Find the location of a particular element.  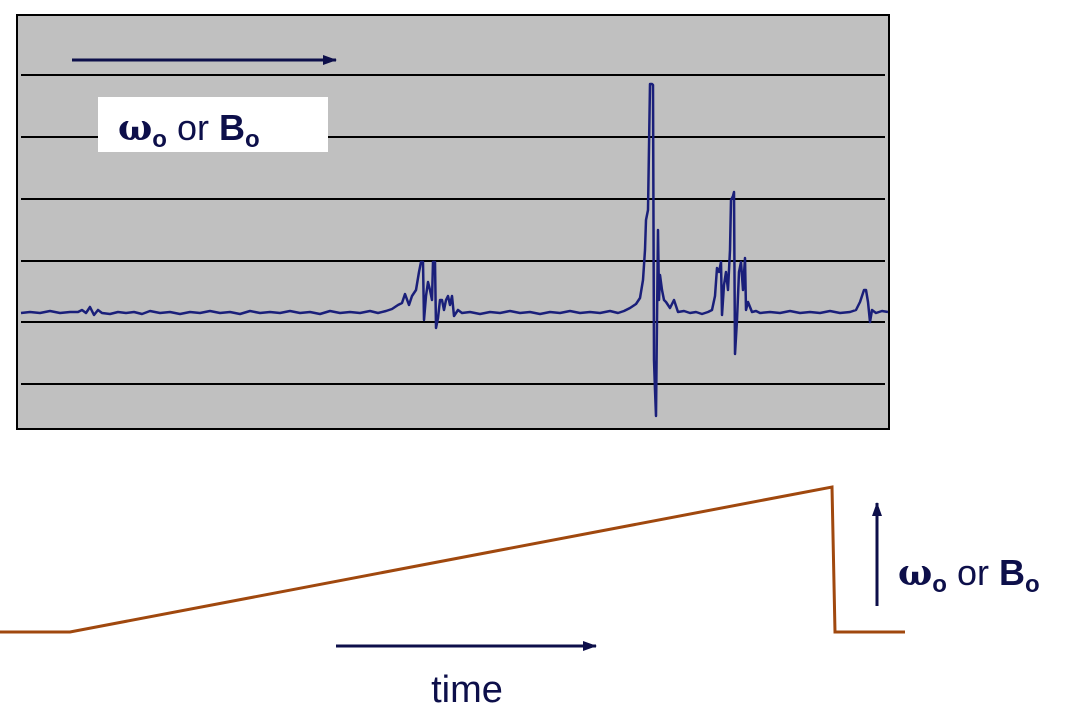

top-label: ωo or Bo is located at coordinates (189, 130).